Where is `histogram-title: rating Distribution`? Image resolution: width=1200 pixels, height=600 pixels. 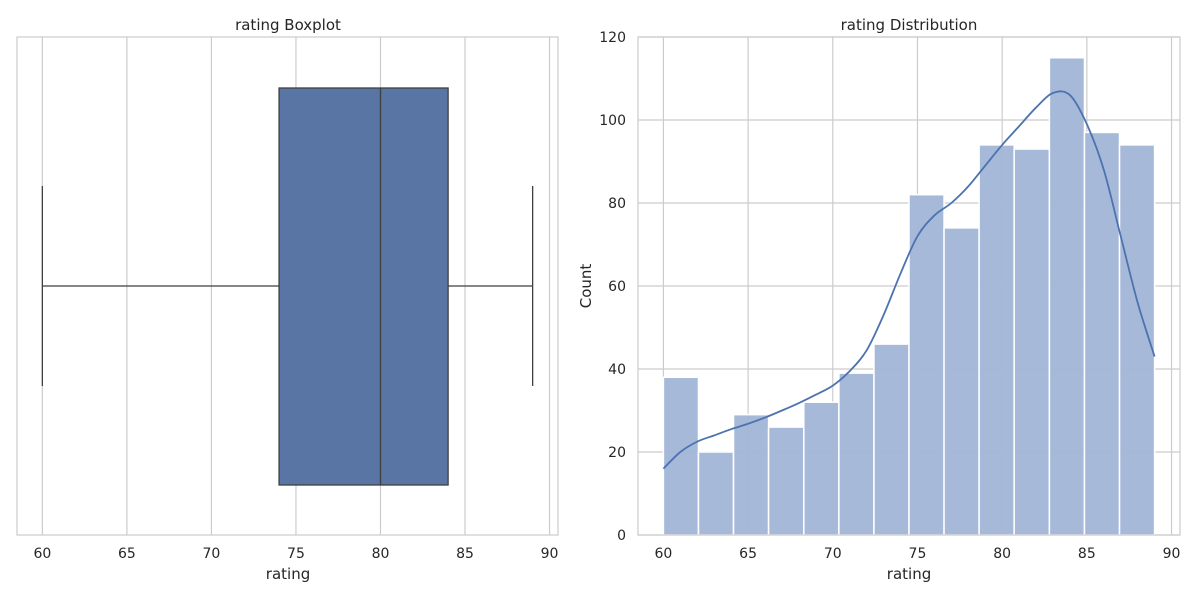 histogram-title: rating Distribution is located at coordinates (909, 25).